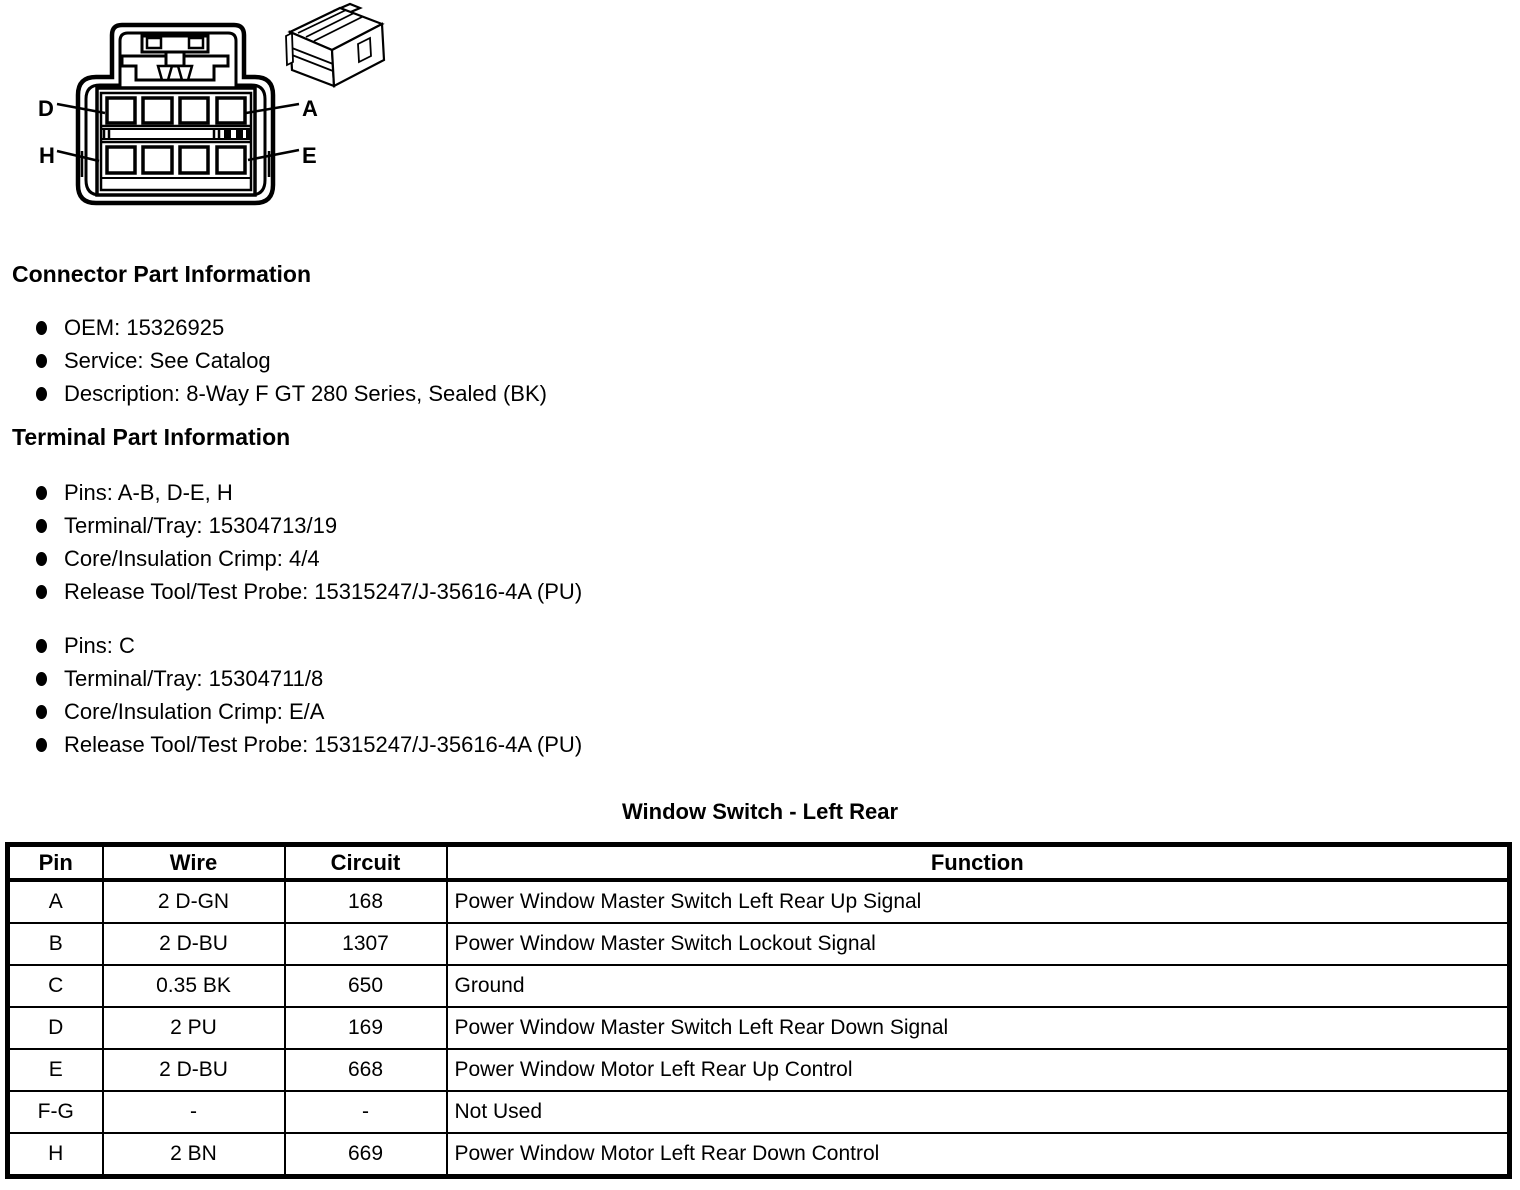  I want to click on list-item-text: Pins: A-B, D-E, H, so click(148, 492).